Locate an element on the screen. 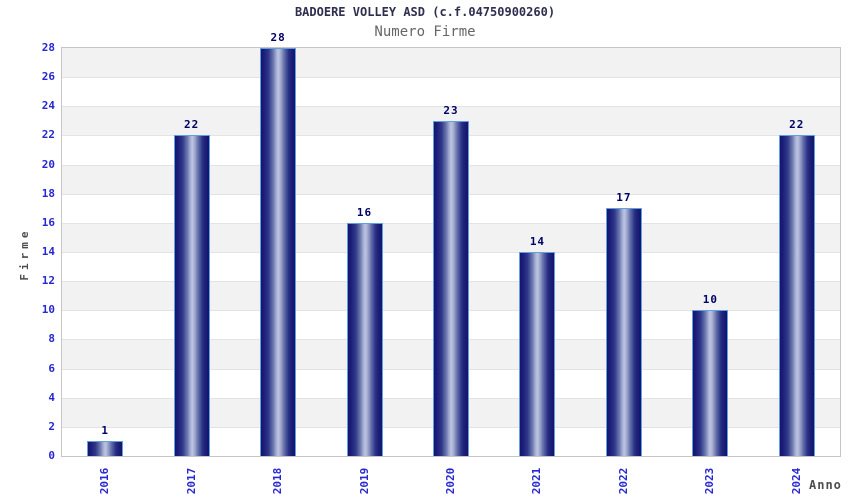 The height and width of the screenshot is (500, 850). bar-2021 is located at coordinates (537, 354).